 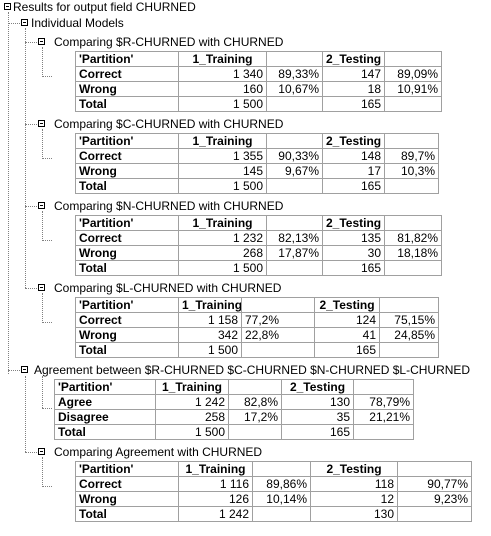 I want to click on count-cell: 1 158, so click(x=210, y=320).